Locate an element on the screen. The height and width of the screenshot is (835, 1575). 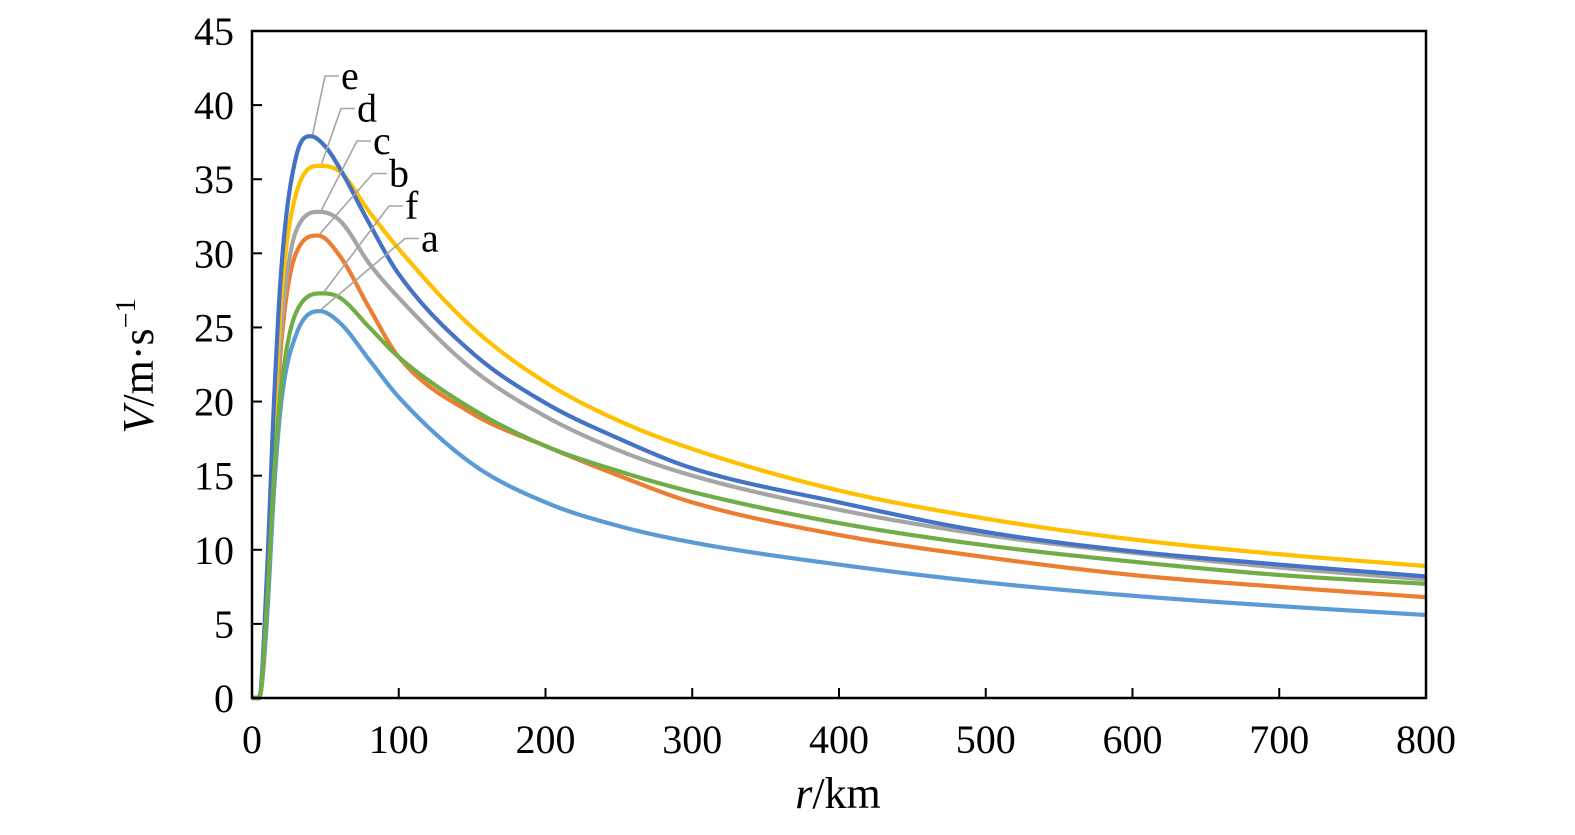
callout-leader-e is located at coordinates (325, 105).